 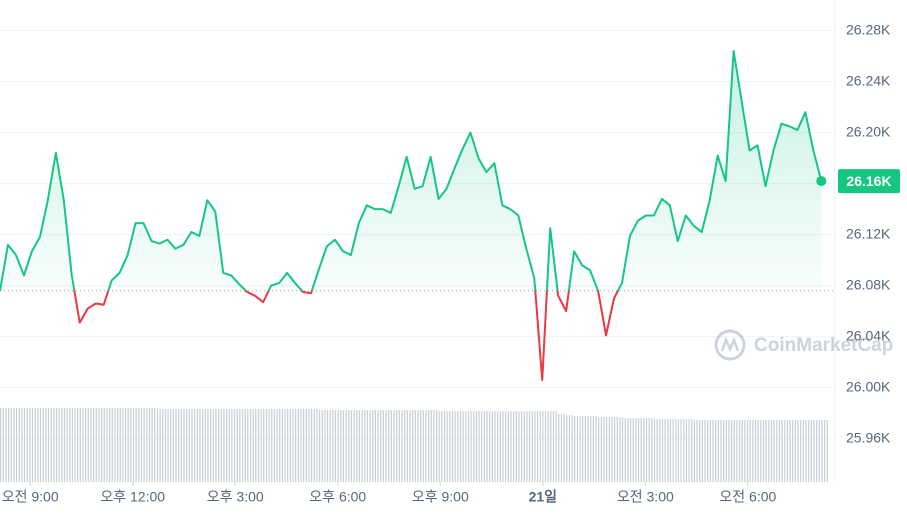 I want to click on y-tick-label: 26.28K, so click(x=868, y=29).